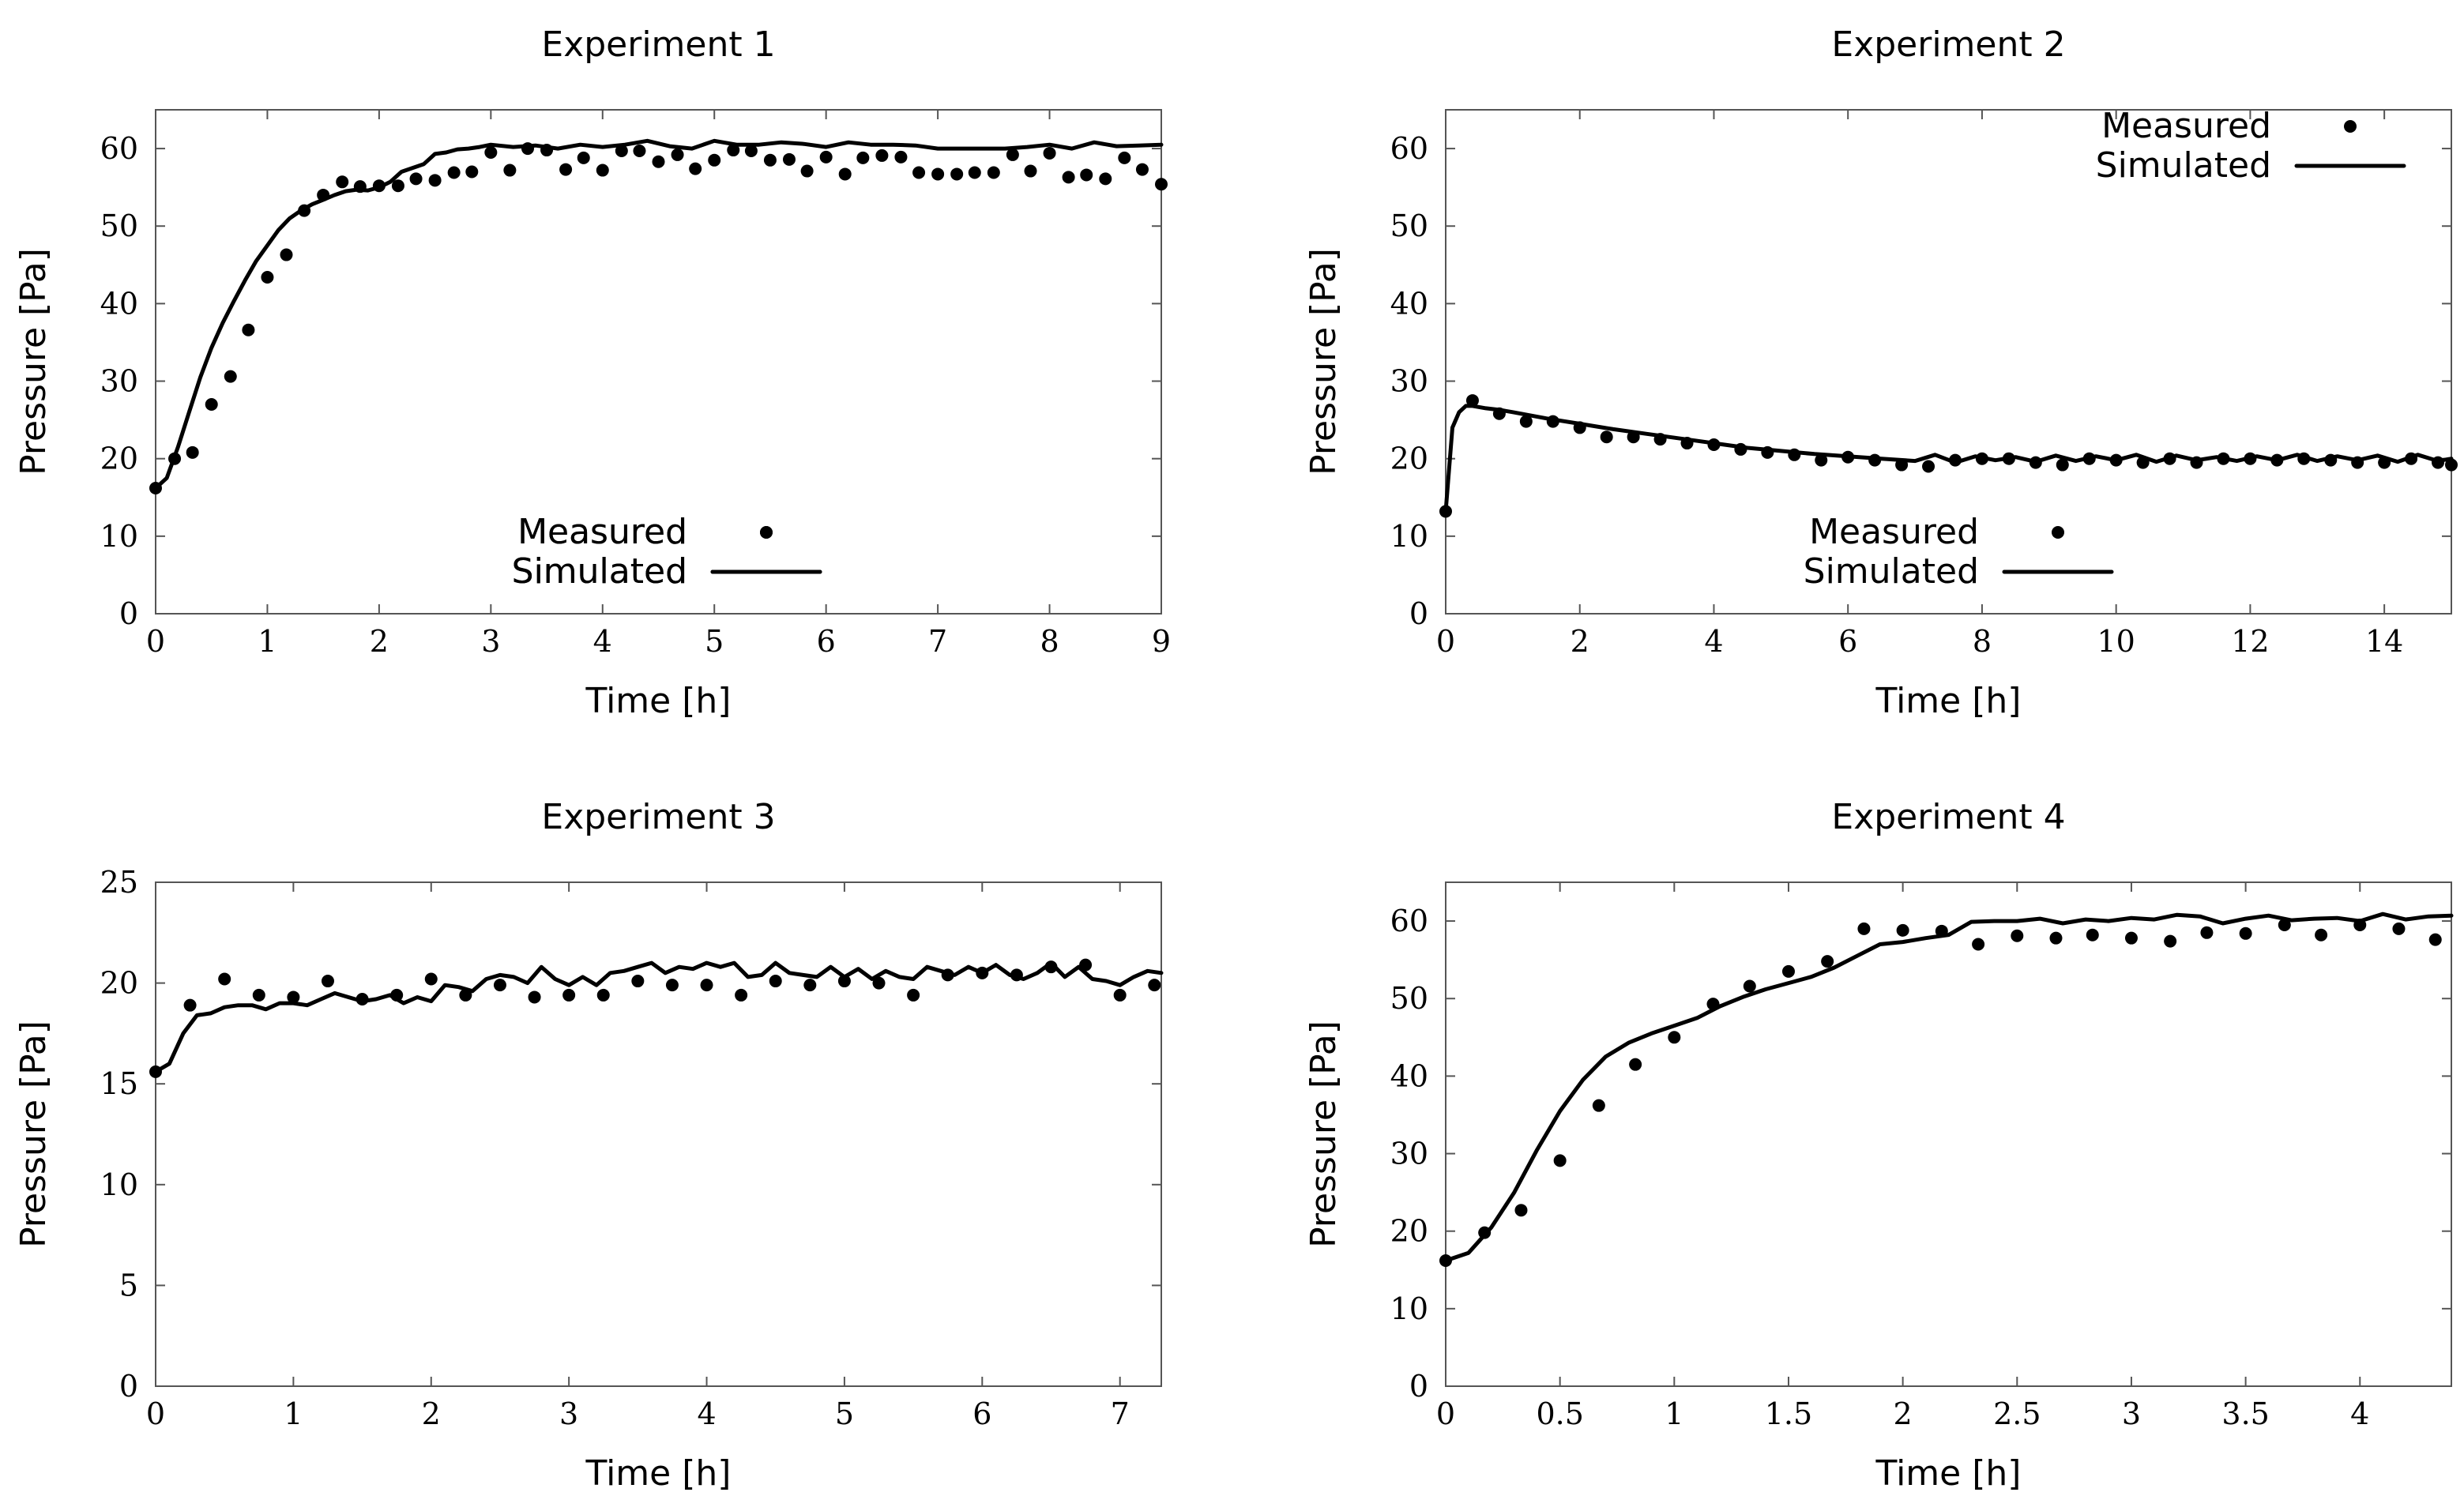 This screenshot has height=1511, width=2464. What do you see at coordinates (1049, 641) in the screenshot?
I see `x-tick-label: 8` at bounding box center [1049, 641].